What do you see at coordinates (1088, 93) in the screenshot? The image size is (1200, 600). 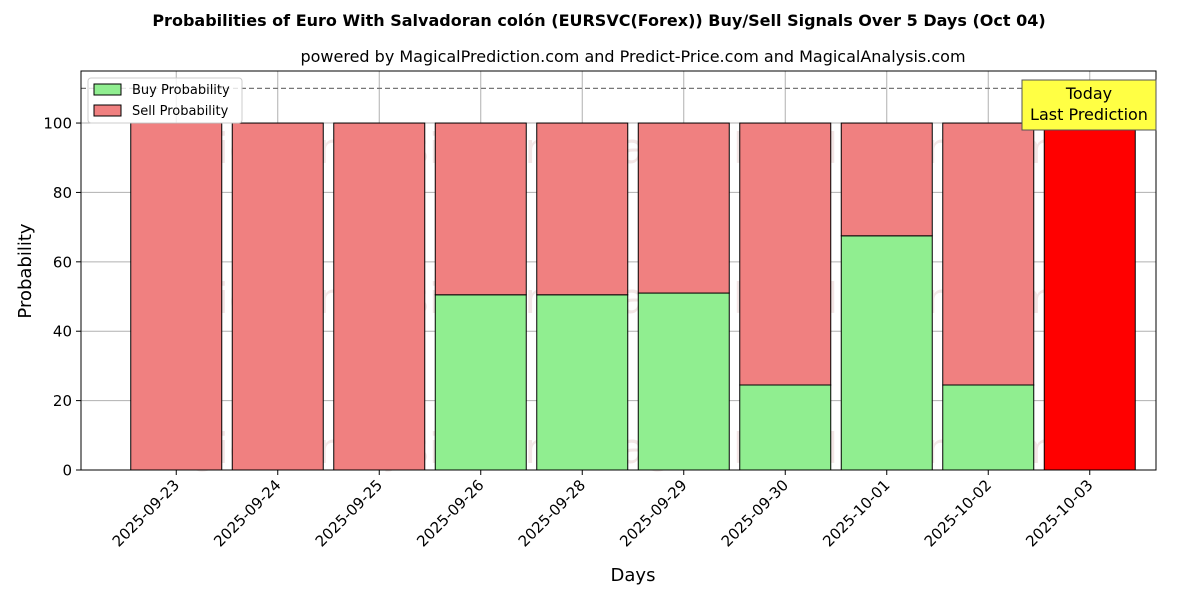 I see `annotation-text: Today` at bounding box center [1088, 93].